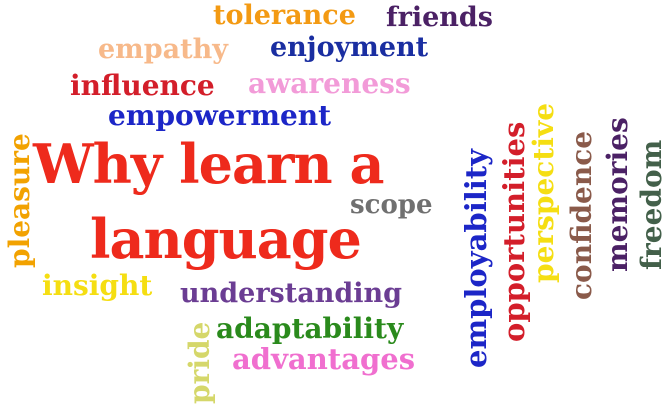 The height and width of the screenshot is (409, 672). Describe the element at coordinates (19, 200) in the screenshot. I see `word-pleasure: pleasure` at that location.